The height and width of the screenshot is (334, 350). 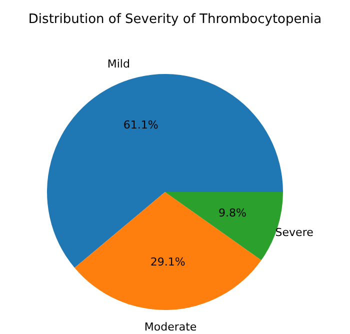 What do you see at coordinates (118, 63) in the screenshot?
I see `slice-label: Mild` at bounding box center [118, 63].